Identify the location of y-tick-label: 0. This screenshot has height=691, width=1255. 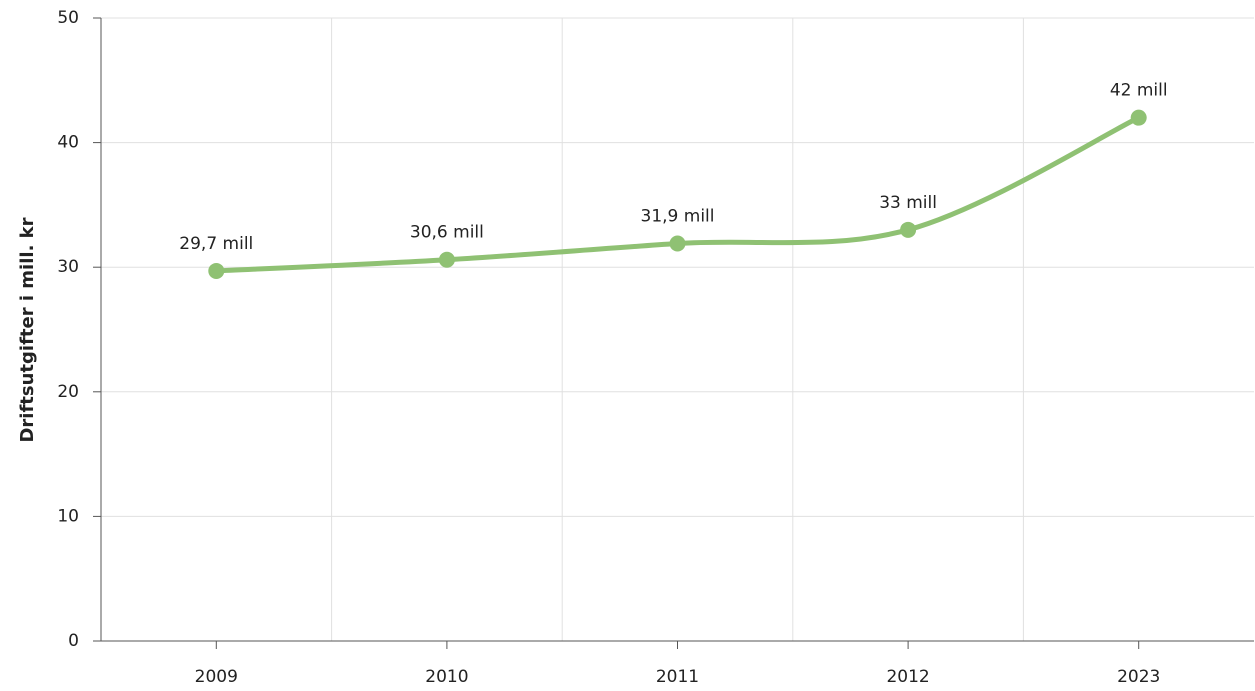
(73, 641).